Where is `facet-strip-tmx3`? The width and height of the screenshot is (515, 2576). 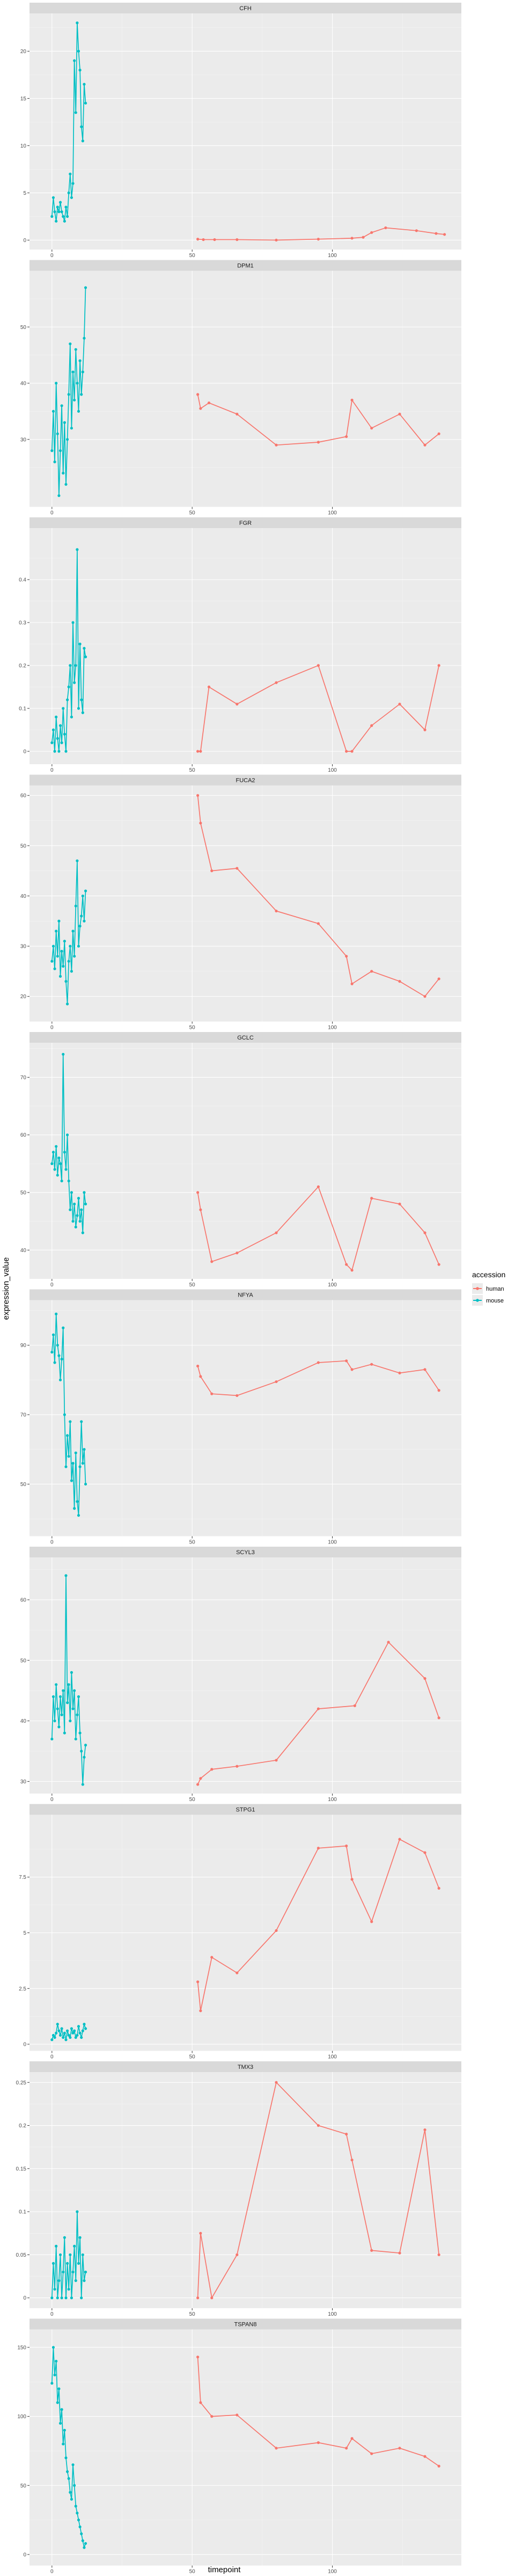
facet-strip-tmx3 is located at coordinates (246, 2066).